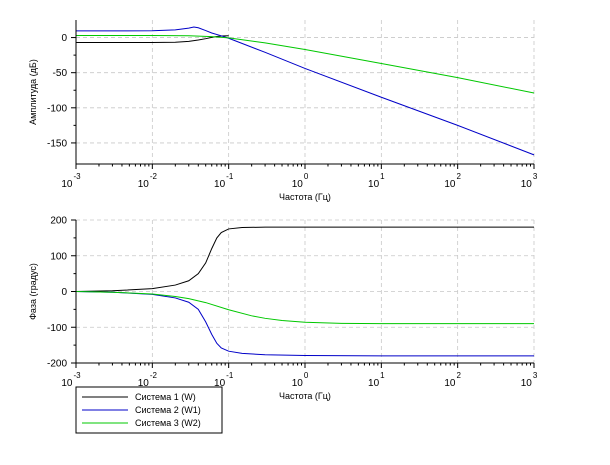 Image resolution: width=610 pixels, height=465 pixels. What do you see at coordinates (224, 181) in the screenshot?
I see `magnitude-x-tick-label: 10⁻¹` at bounding box center [224, 181].